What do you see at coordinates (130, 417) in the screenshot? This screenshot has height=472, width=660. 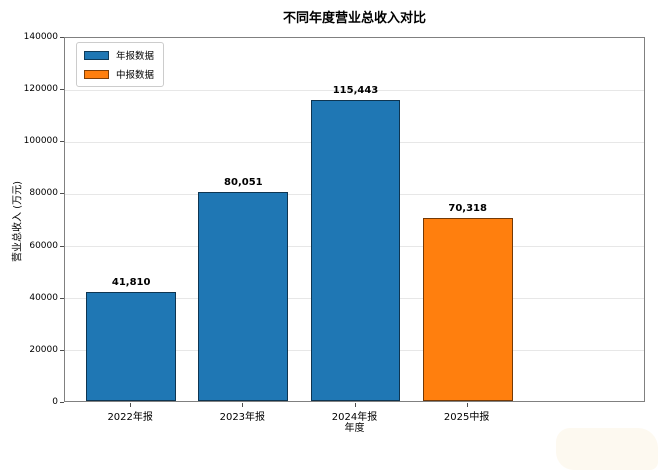 I see `x-tick-label: 2022年报` at bounding box center [130, 417].